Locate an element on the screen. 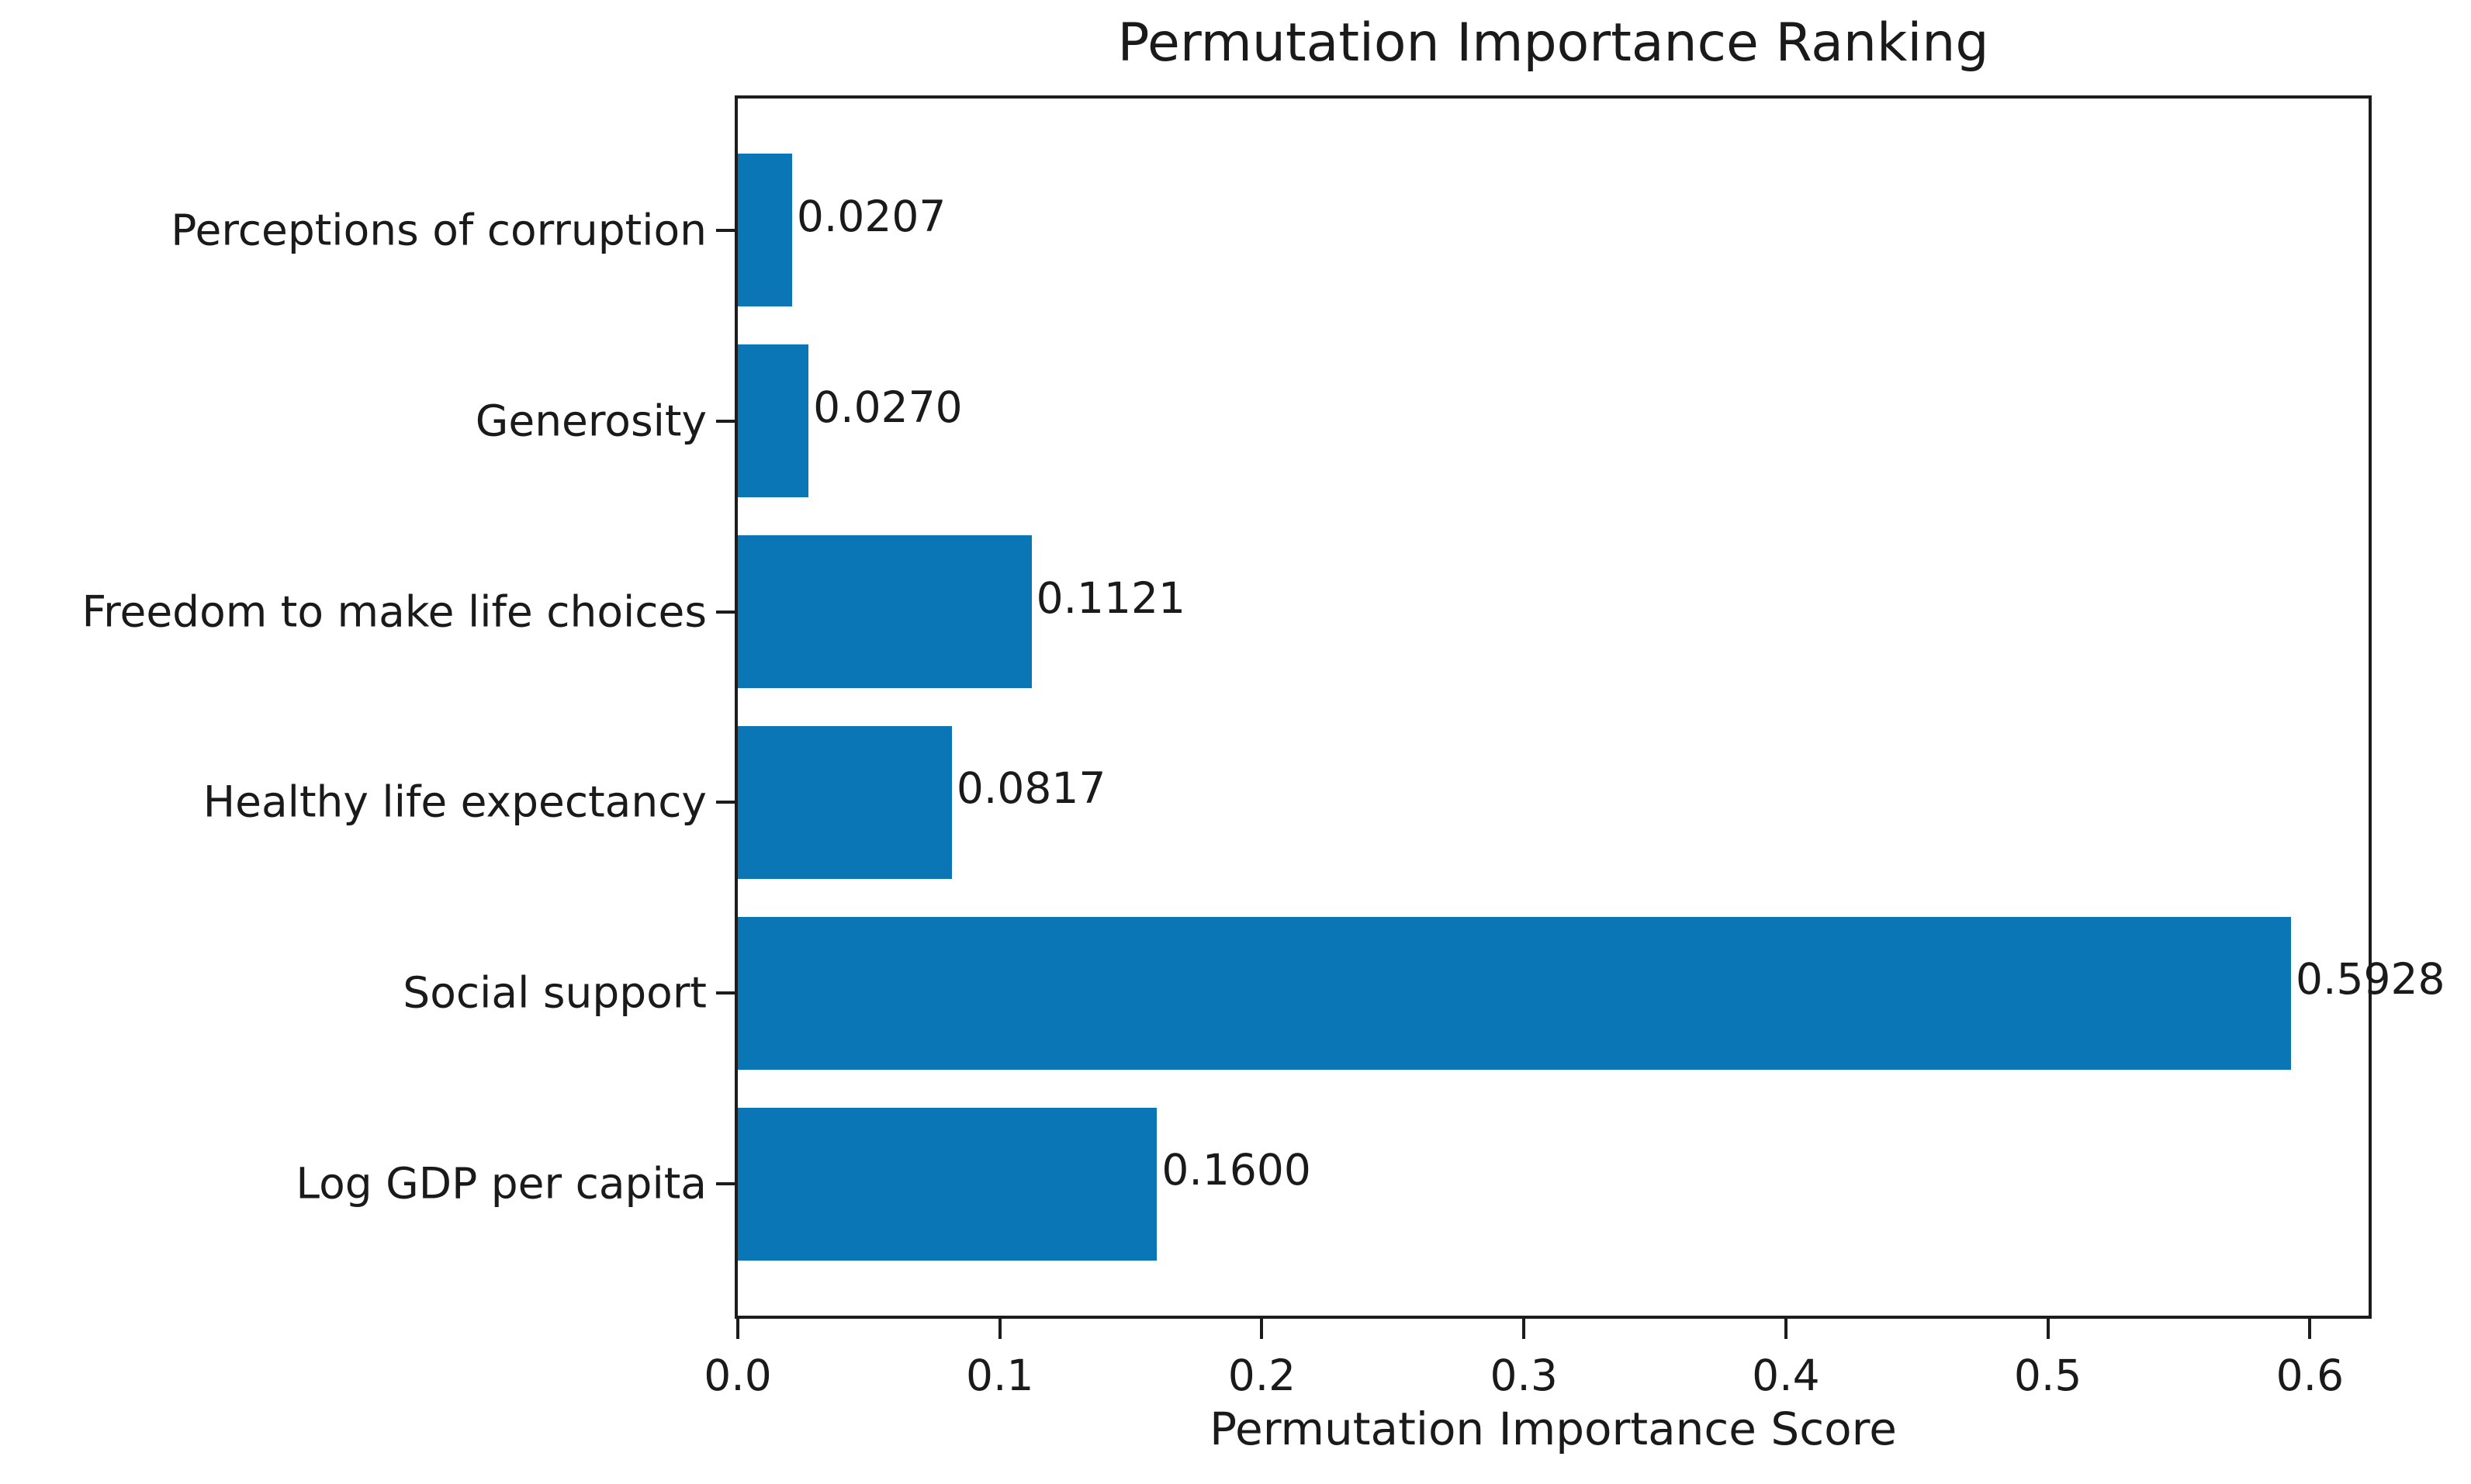  y-tick-label: Generosity is located at coordinates (591, 421).